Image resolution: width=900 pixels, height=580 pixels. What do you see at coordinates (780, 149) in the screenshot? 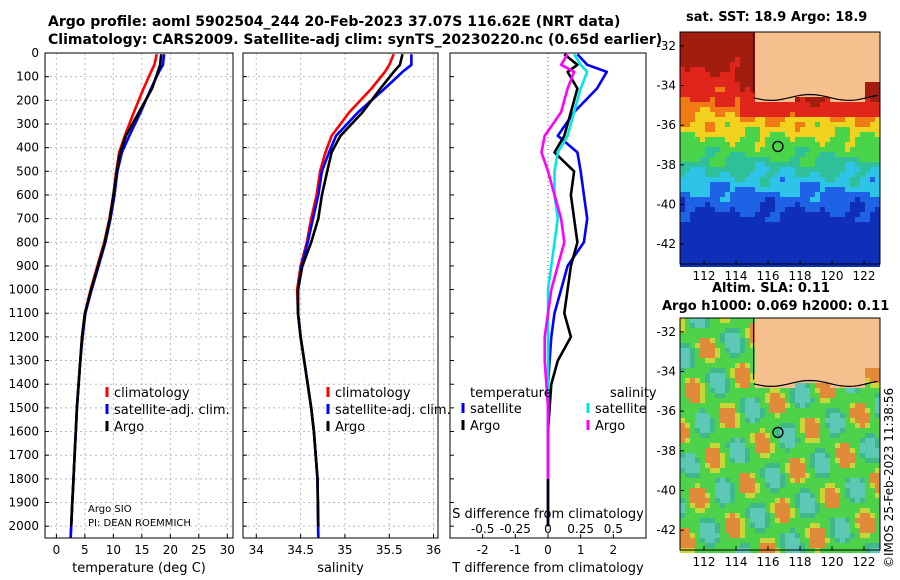
I see `sst-map` at bounding box center [780, 149].